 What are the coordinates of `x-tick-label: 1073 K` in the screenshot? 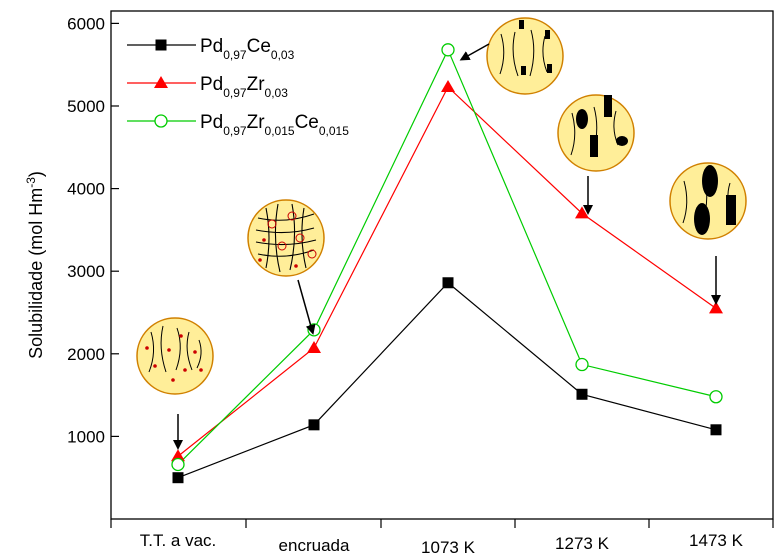 It's located at (448, 547).